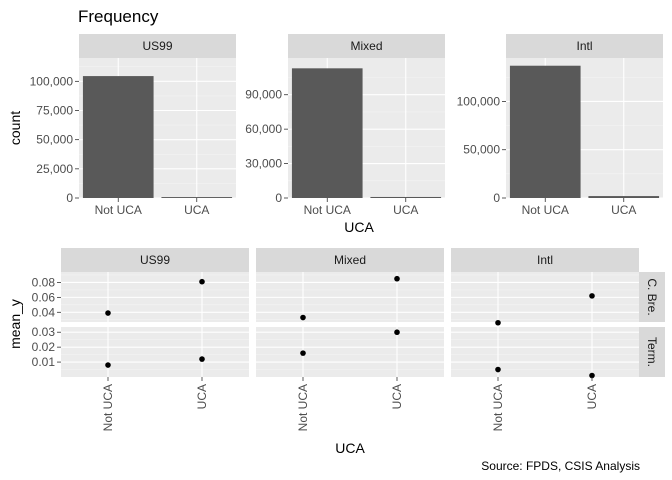  What do you see at coordinates (350, 297) in the screenshot?
I see `scatter-panel-mixed-c-bre` at bounding box center [350, 297].